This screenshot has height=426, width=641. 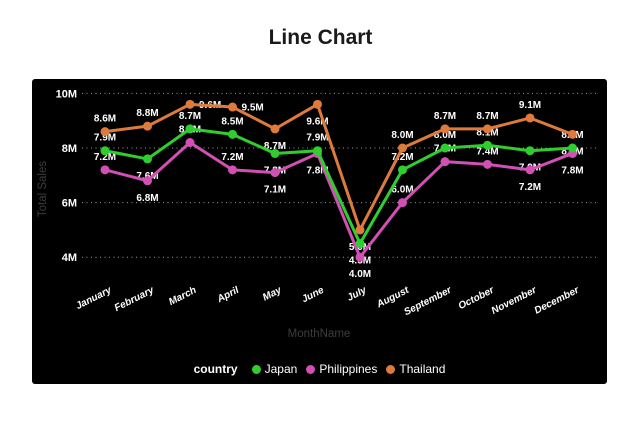 I want to click on y-tick-8M: 8M, so click(x=69, y=149).